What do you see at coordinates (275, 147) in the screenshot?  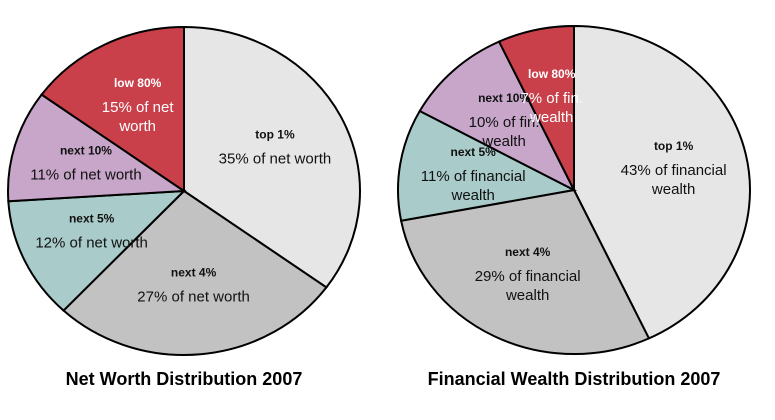 I see `slice-label: top 1% 35% of net worth` at bounding box center [275, 147].